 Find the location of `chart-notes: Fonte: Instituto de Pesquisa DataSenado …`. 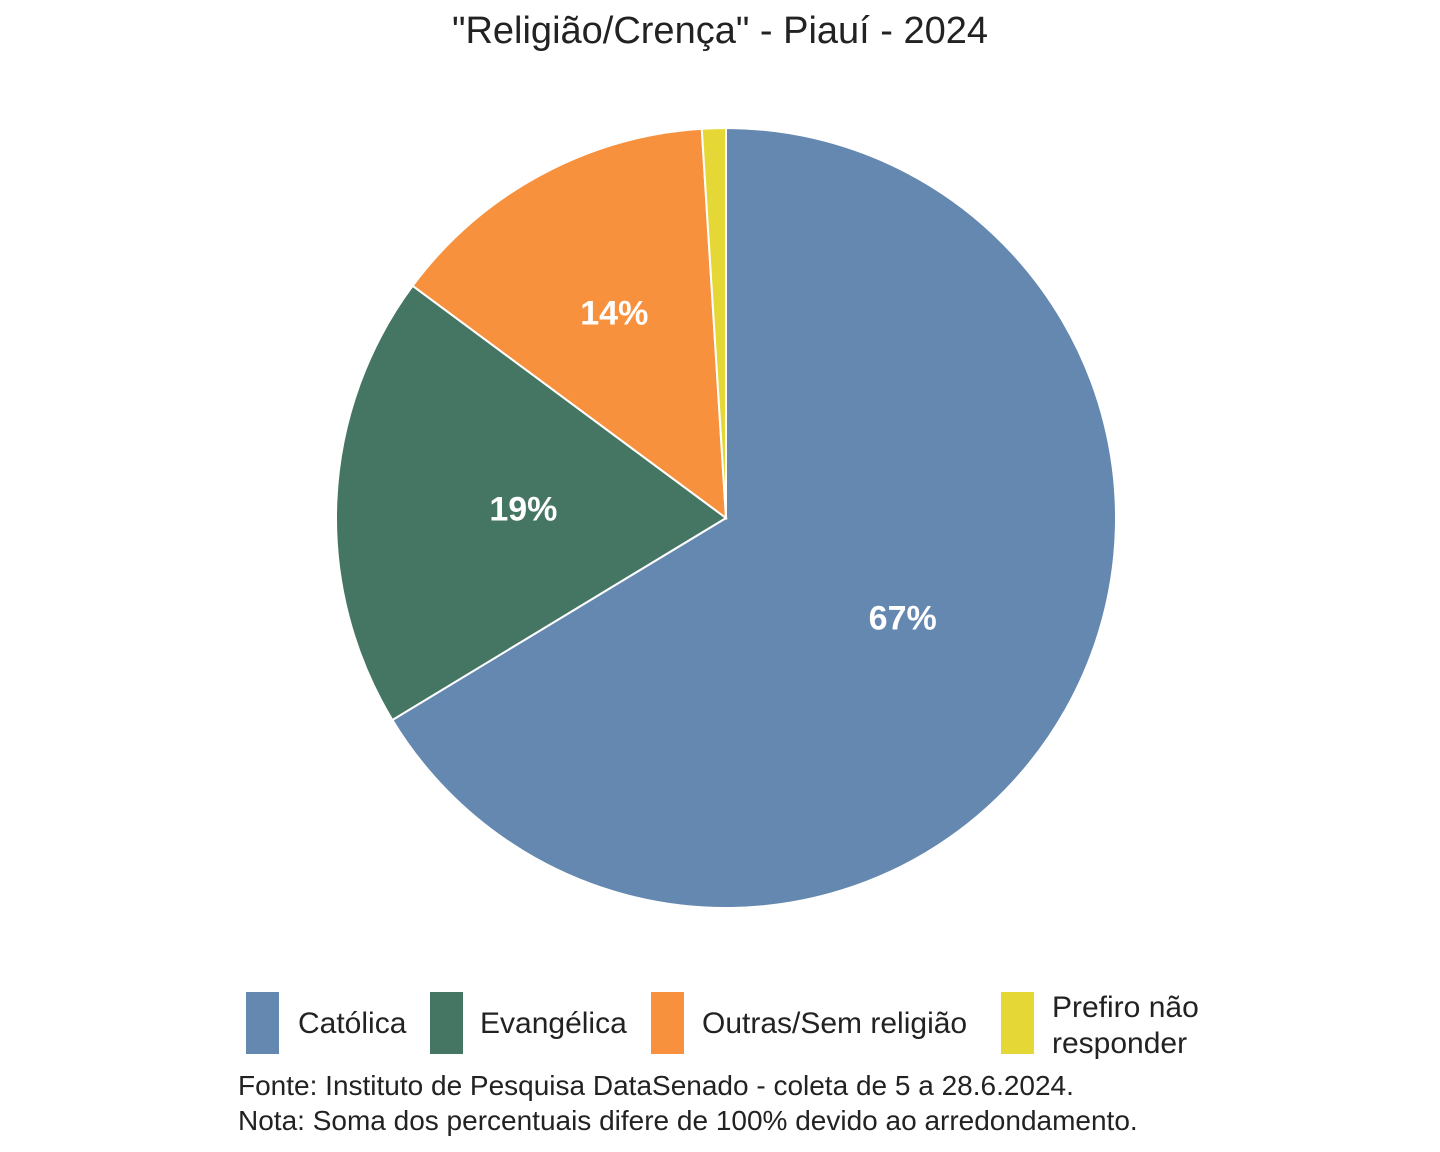

chart-notes: Fonte: Instituto de Pesquisa DataSenado … is located at coordinates (688, 1103).